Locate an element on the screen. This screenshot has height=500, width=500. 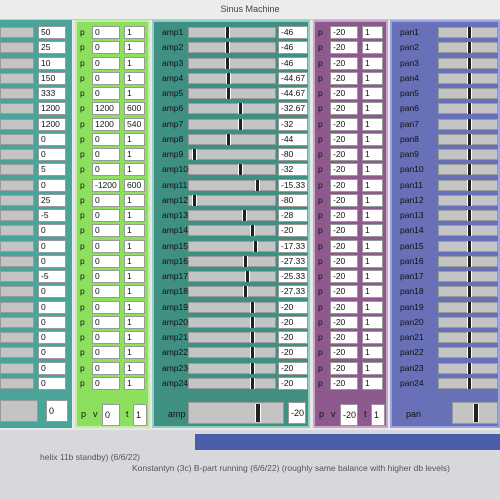
amp-value-field: -32.67 is located at coordinates (293, 109).